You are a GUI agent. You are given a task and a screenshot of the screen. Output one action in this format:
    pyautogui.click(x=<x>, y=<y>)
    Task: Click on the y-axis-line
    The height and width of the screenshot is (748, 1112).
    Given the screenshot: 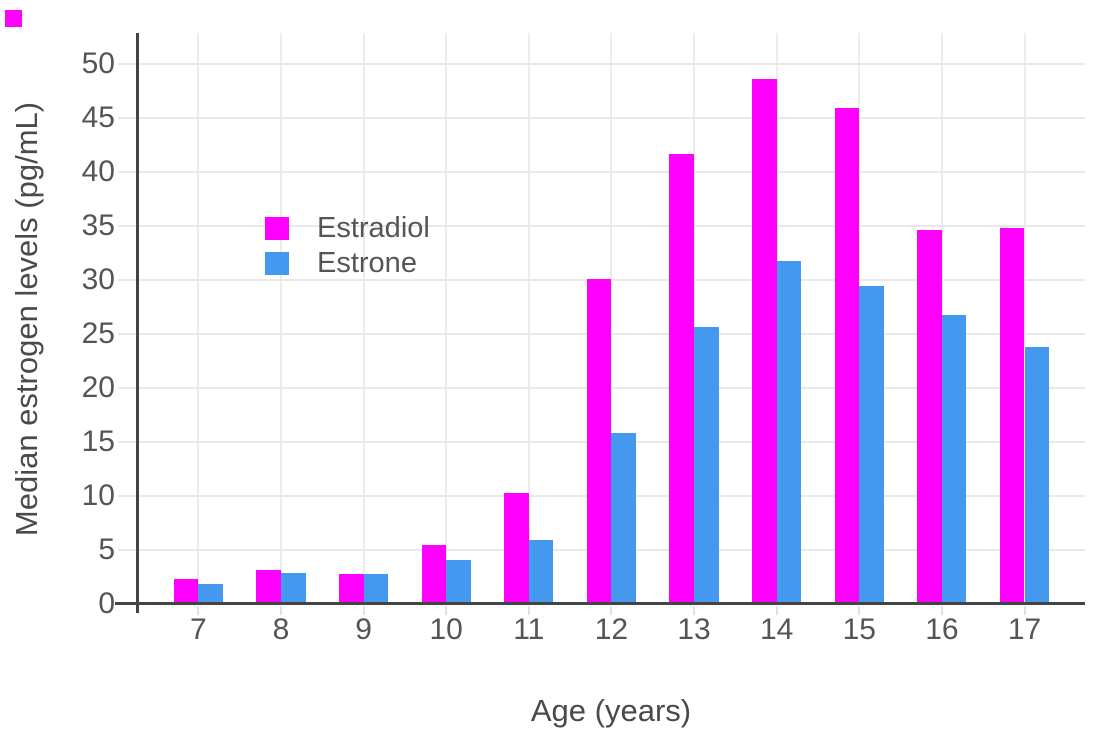 What is the action you would take?
    pyautogui.click(x=137, y=323)
    